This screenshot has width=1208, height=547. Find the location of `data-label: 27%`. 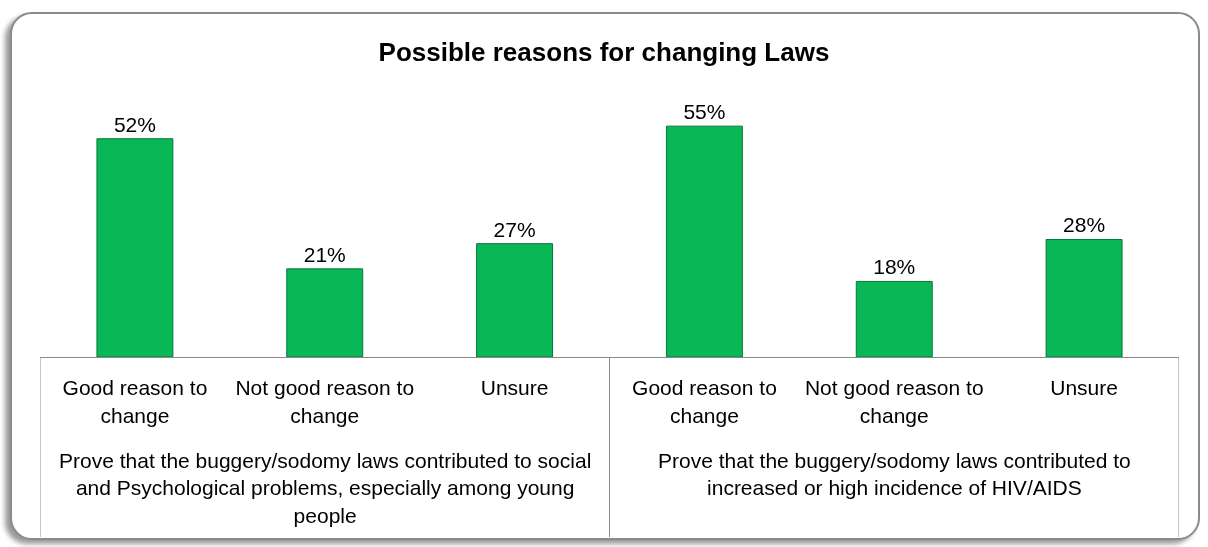

data-label: 27% is located at coordinates (514, 229).